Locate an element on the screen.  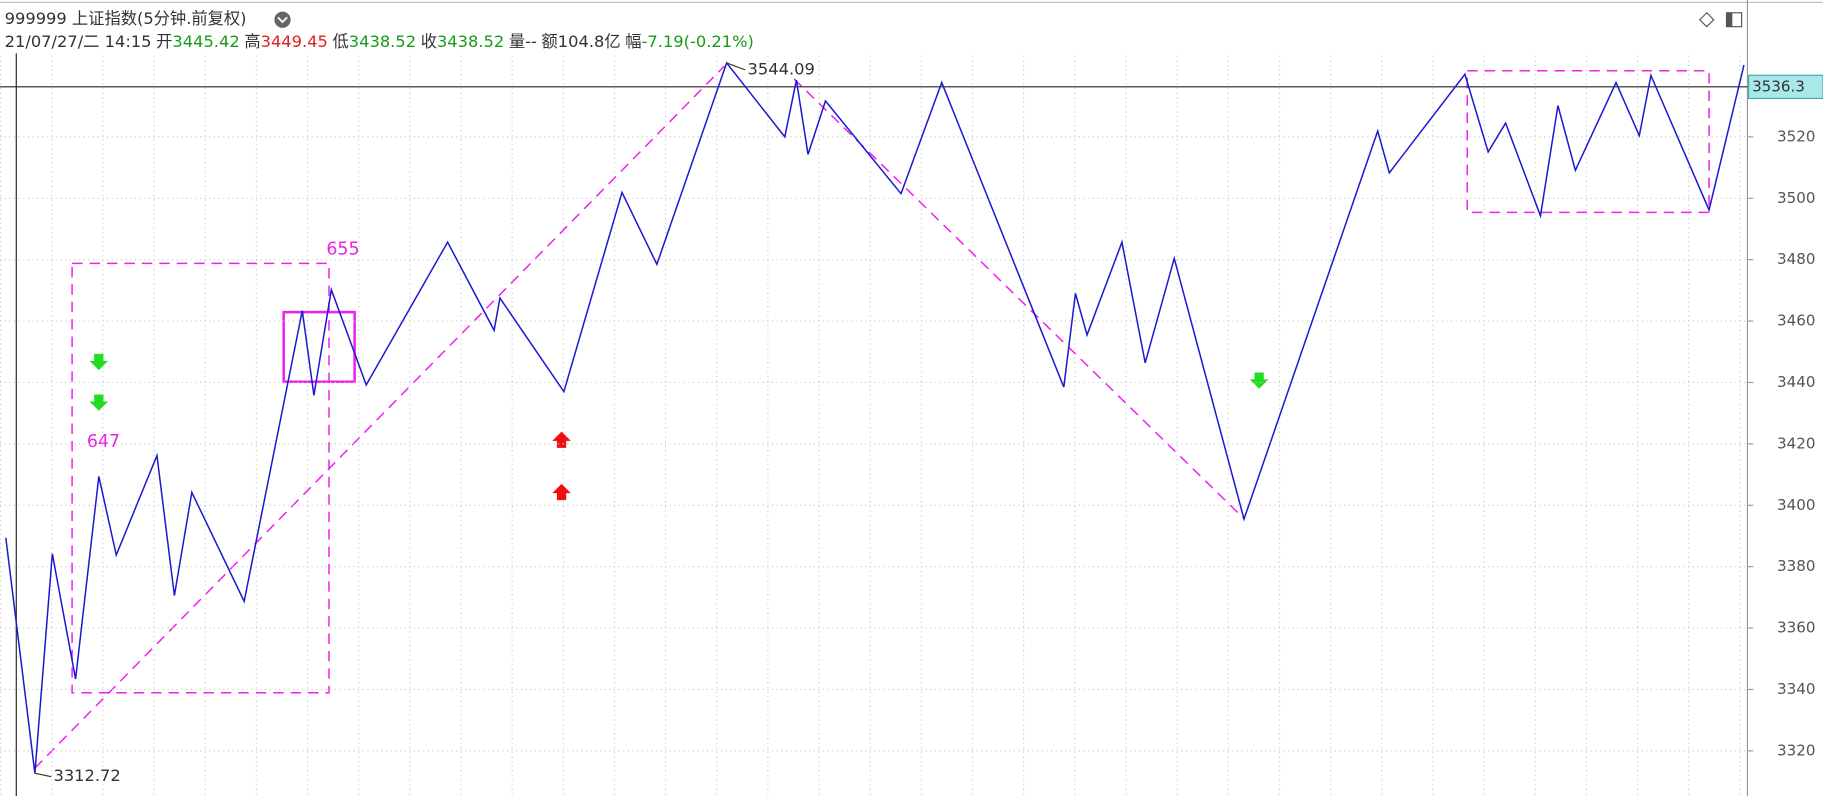
y-tick-label: 3440 is located at coordinates (1796, 382).